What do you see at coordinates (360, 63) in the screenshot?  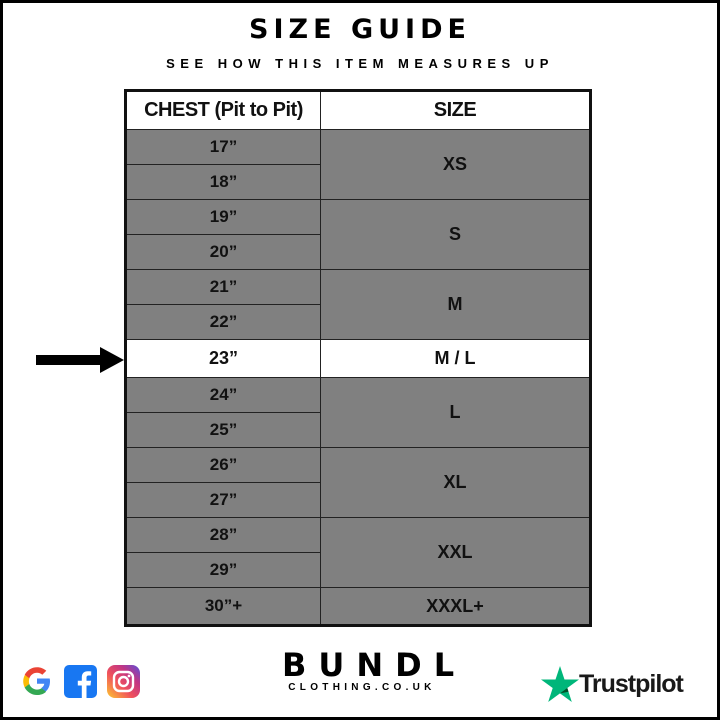 I see `page-subtitle: SEE HOW THIS ITEM MEASURES UP` at bounding box center [360, 63].